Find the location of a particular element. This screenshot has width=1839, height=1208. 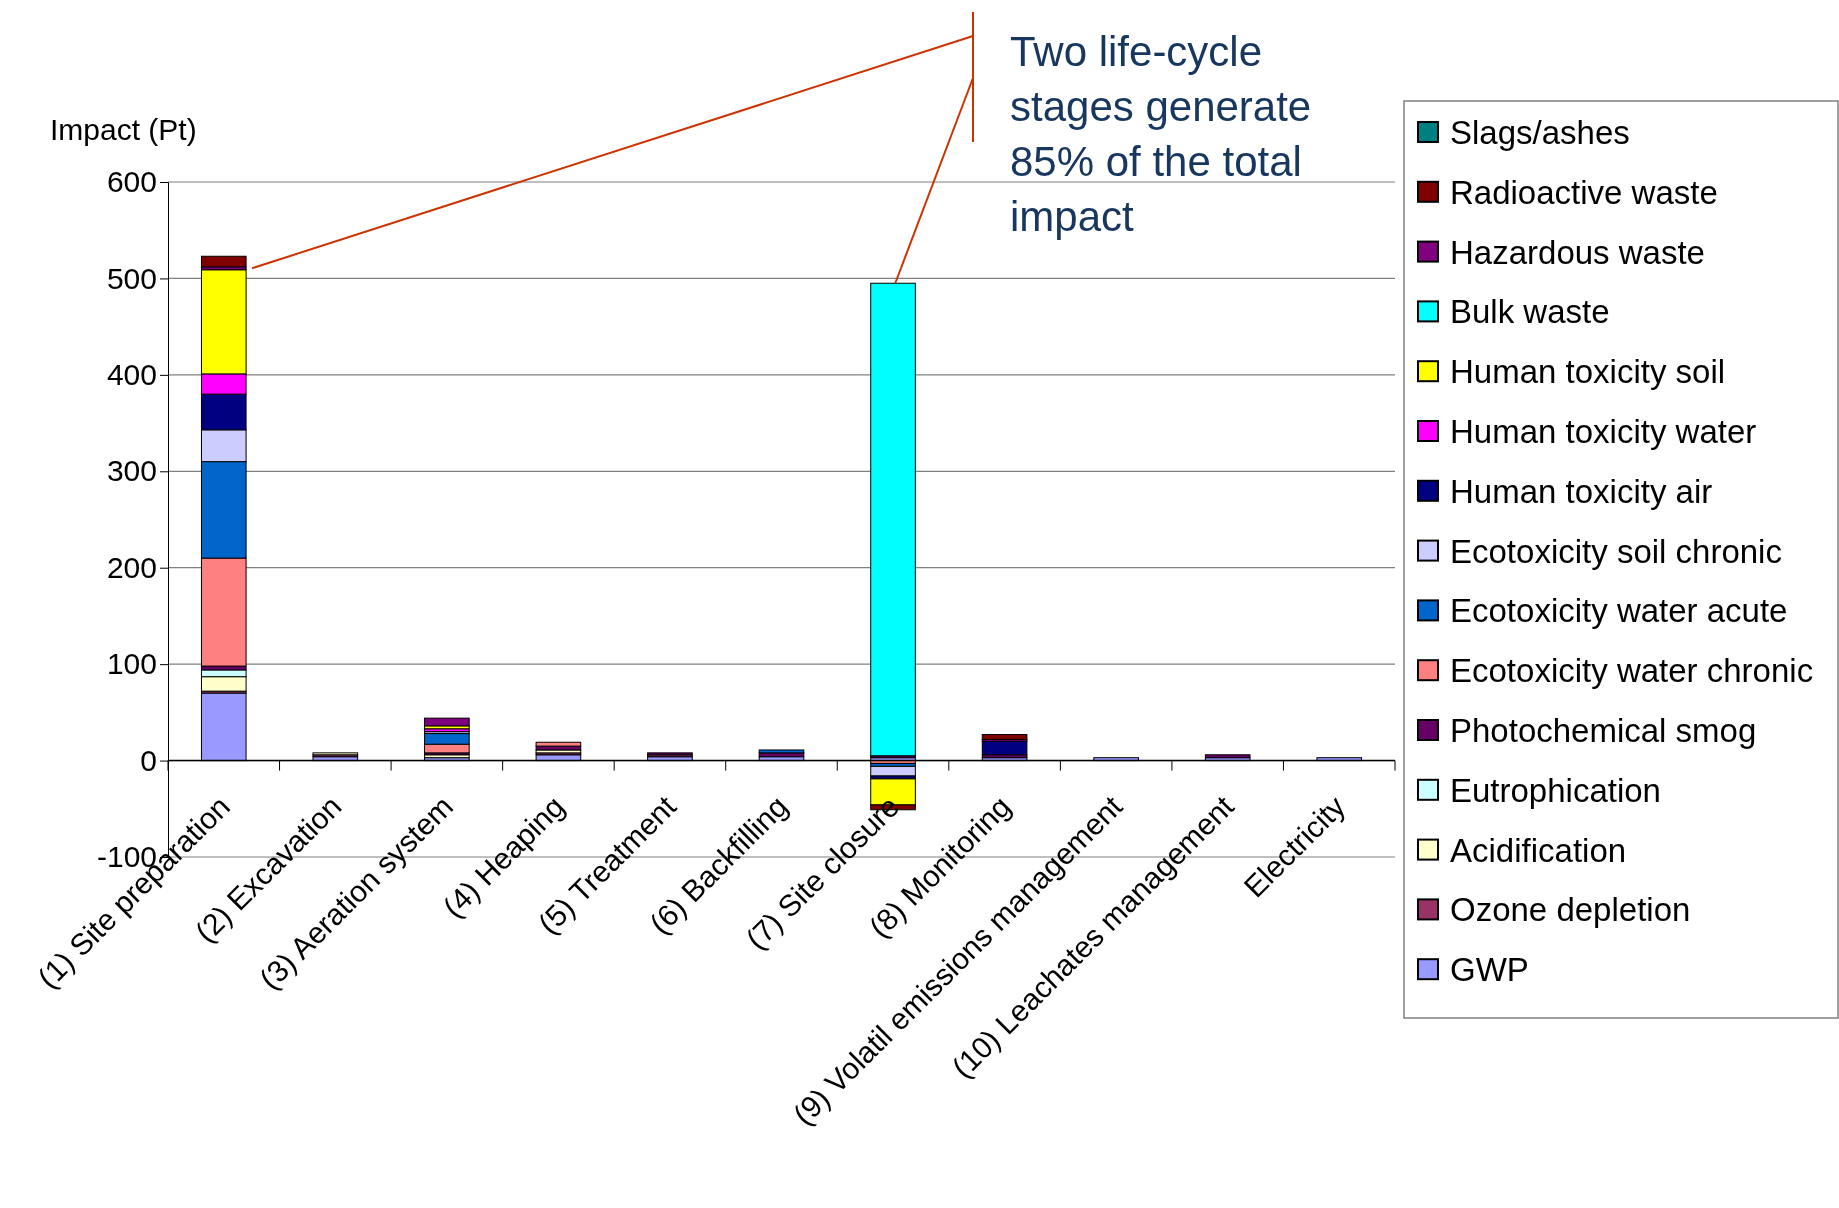

legend-label: Ozone depletion is located at coordinates (1570, 910).